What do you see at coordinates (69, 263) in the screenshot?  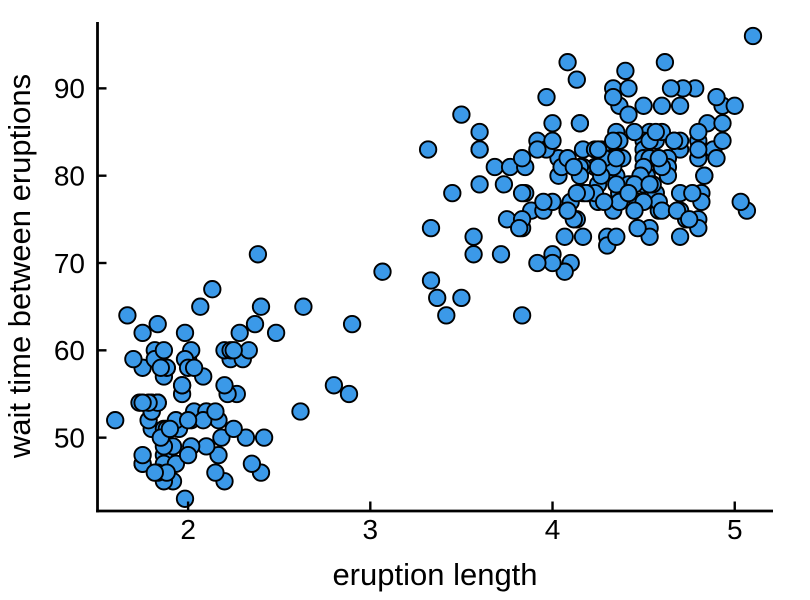 I see `y-tick-label: 70` at bounding box center [69, 263].